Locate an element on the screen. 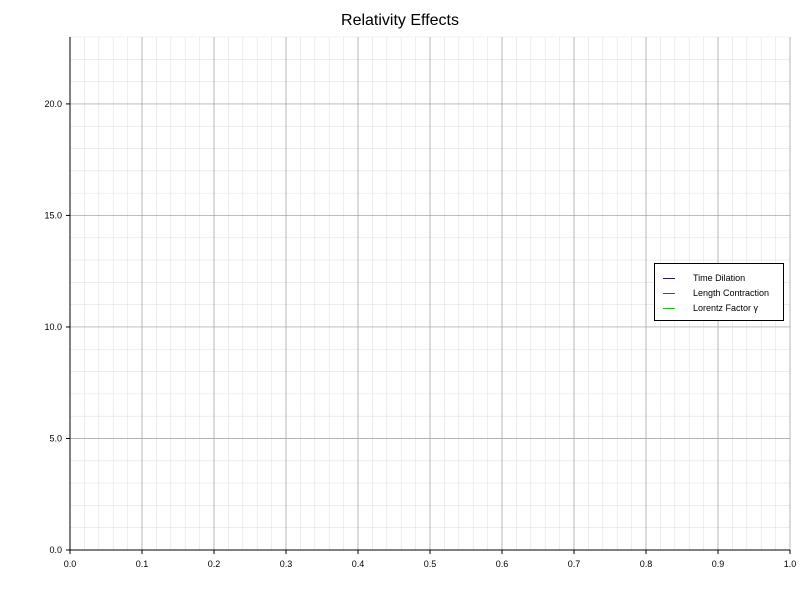  chart-title: Relativity Effects is located at coordinates (400, 20).